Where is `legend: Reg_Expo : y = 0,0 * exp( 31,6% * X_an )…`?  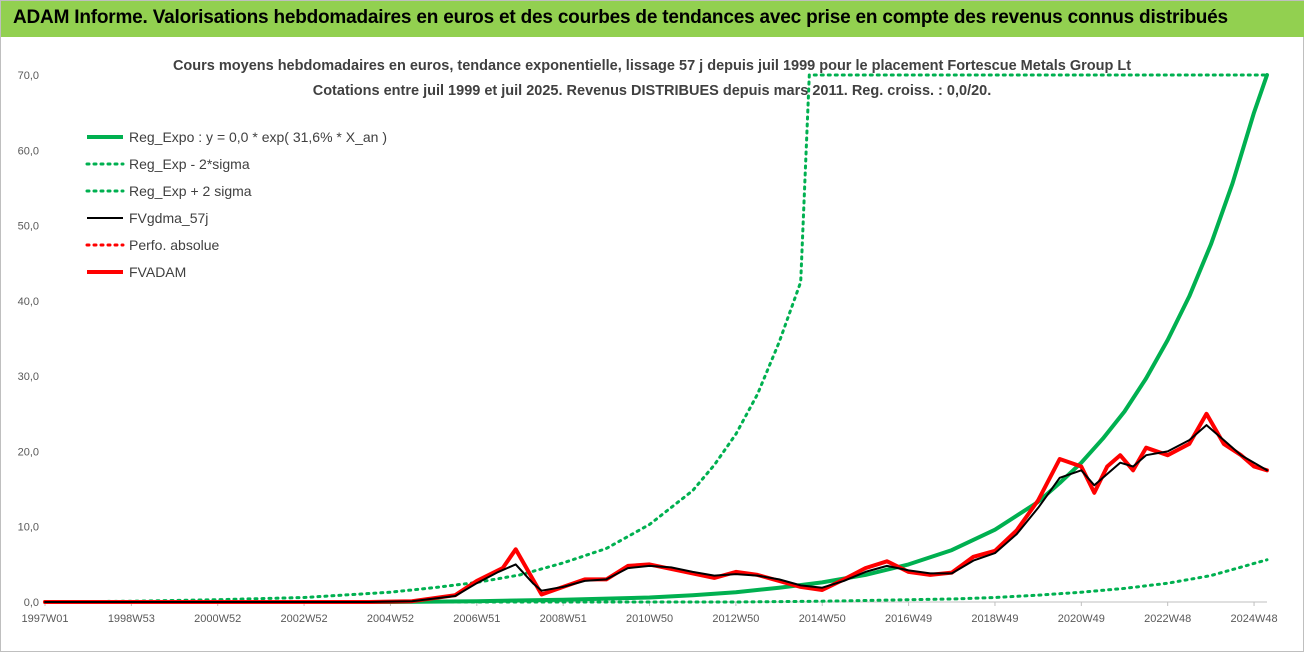
legend: Reg_Expo : y = 0,0 * exp( 31,6% * X_an )… is located at coordinates (236, 204).